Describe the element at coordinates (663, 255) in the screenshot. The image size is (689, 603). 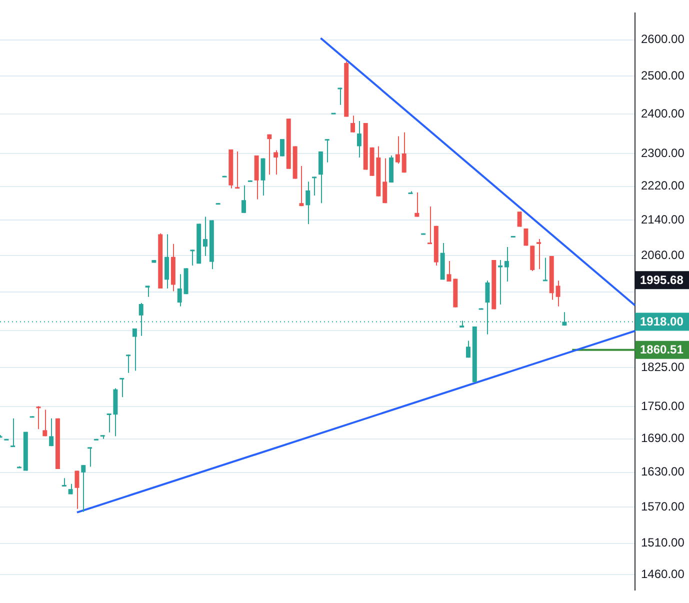
I see `y-tick-label: 2060.00` at that location.